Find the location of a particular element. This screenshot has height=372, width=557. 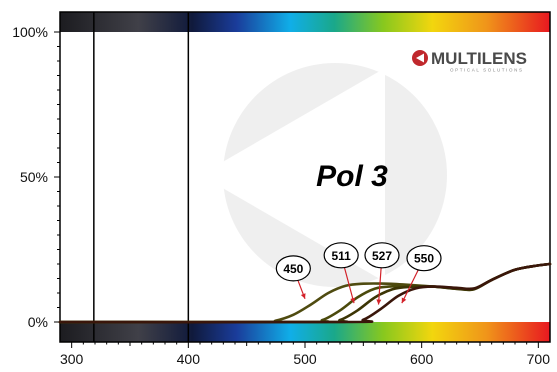

x-tick-labels: 300 400 500 600 700 is located at coordinates (305, 359).